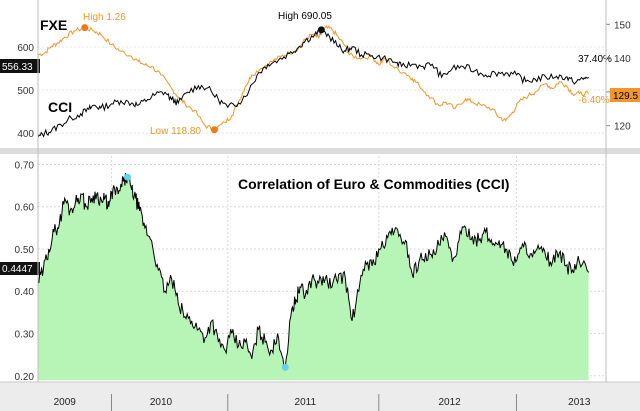  Describe the element at coordinates (25, 292) in the screenshot. I see `correlation-tick-label: 0.40` at that location.